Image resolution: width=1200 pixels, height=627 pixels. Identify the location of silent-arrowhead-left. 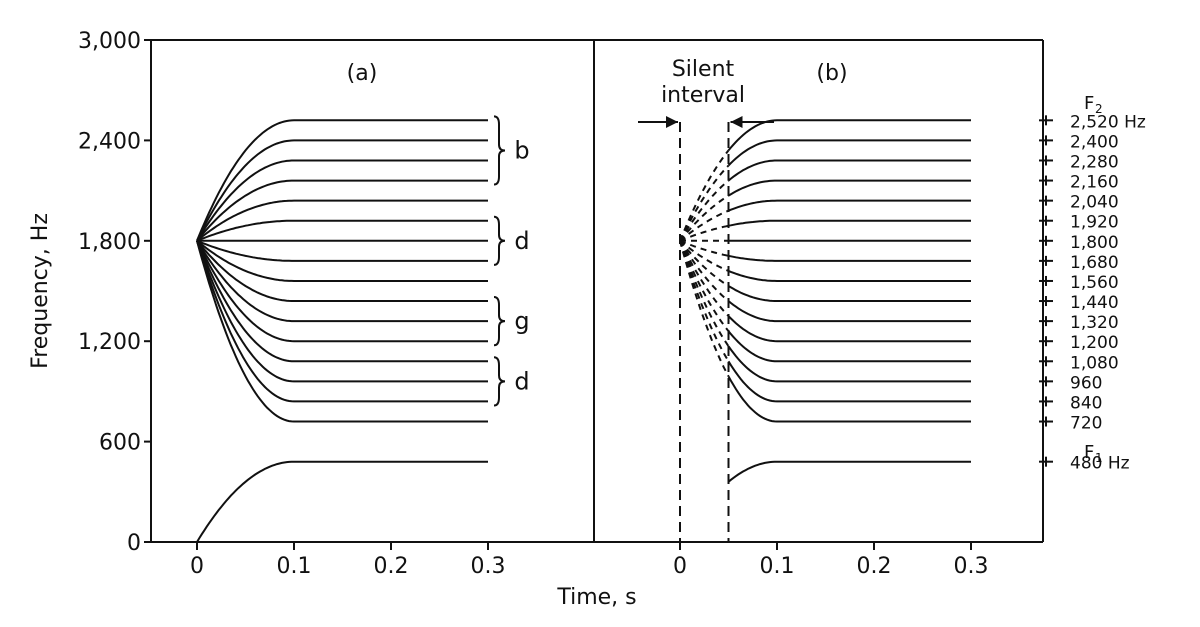
(672, 122).